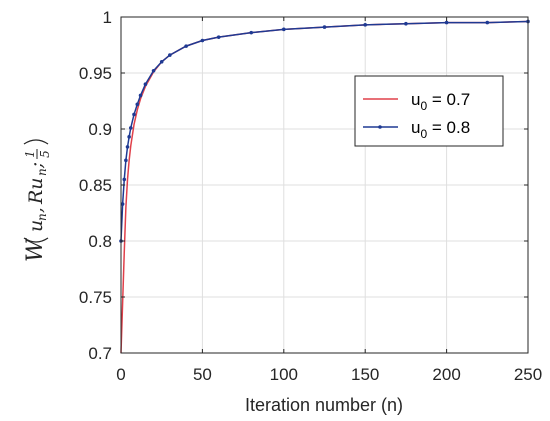  Describe the element at coordinates (446, 374) in the screenshot. I see `x-tick-label: 200` at that location.